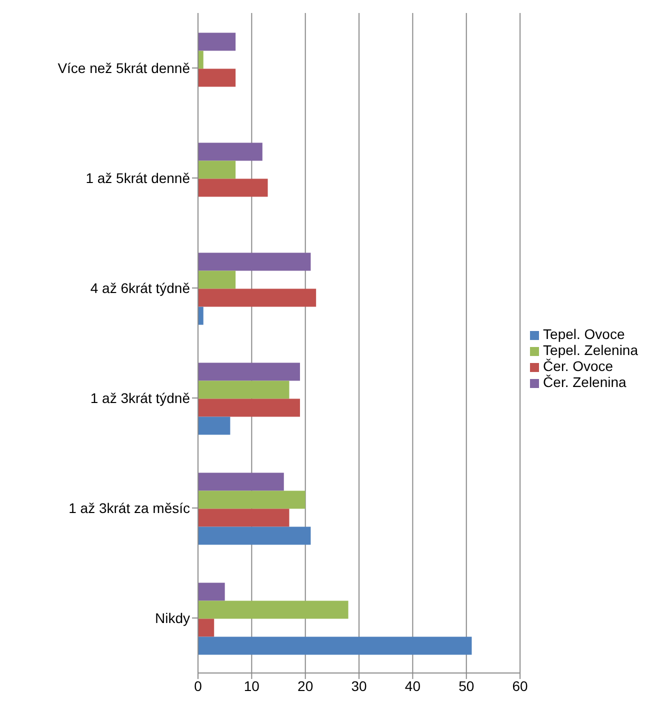 The height and width of the screenshot is (720, 670). Describe the element at coordinates (412, 686) in the screenshot. I see `x-tick-label: 40` at that location.